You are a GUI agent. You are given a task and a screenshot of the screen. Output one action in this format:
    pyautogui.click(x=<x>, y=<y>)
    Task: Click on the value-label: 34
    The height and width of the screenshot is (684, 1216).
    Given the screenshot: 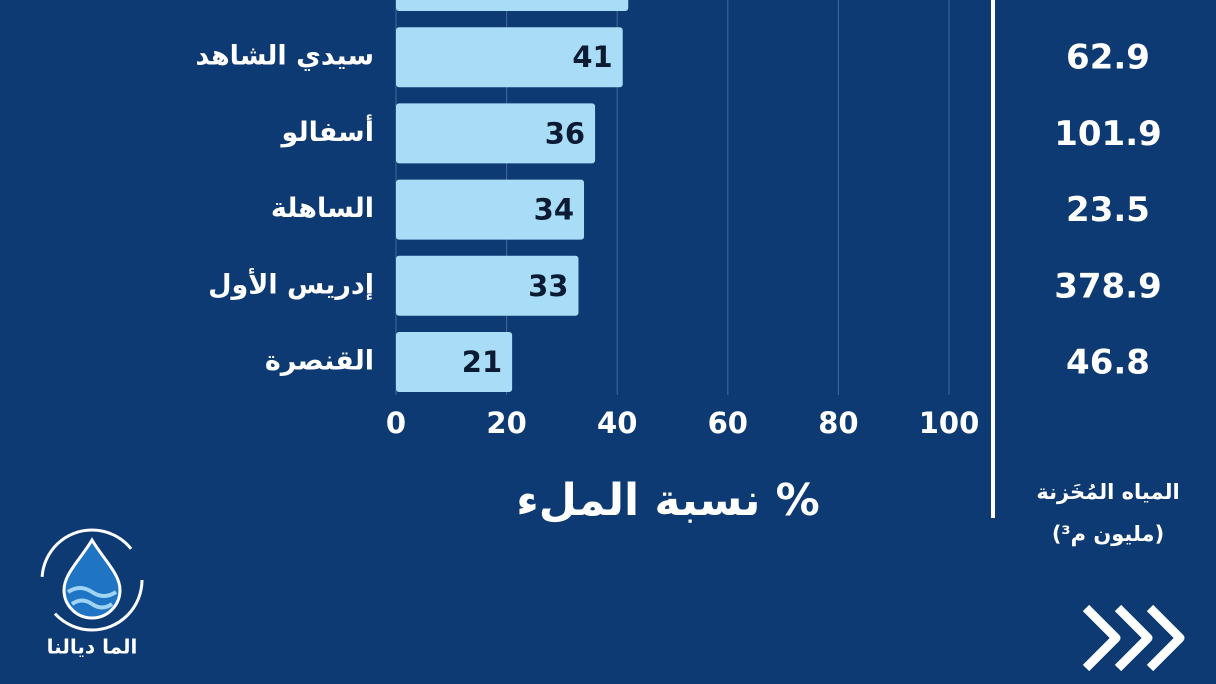 What is the action you would take?
    pyautogui.click(x=554, y=210)
    